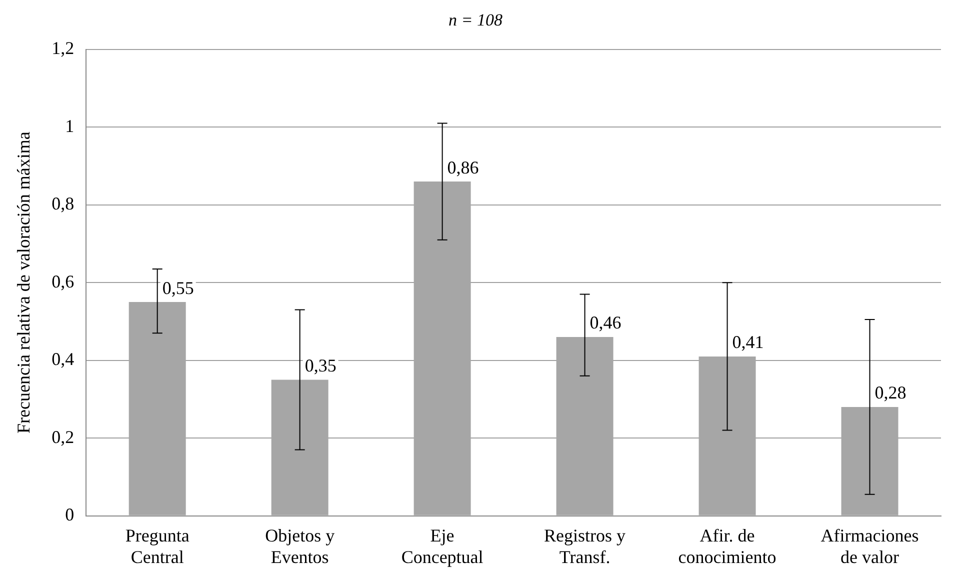 This screenshot has height=584, width=961. I want to click on data-label: 0,86, so click(463, 167).